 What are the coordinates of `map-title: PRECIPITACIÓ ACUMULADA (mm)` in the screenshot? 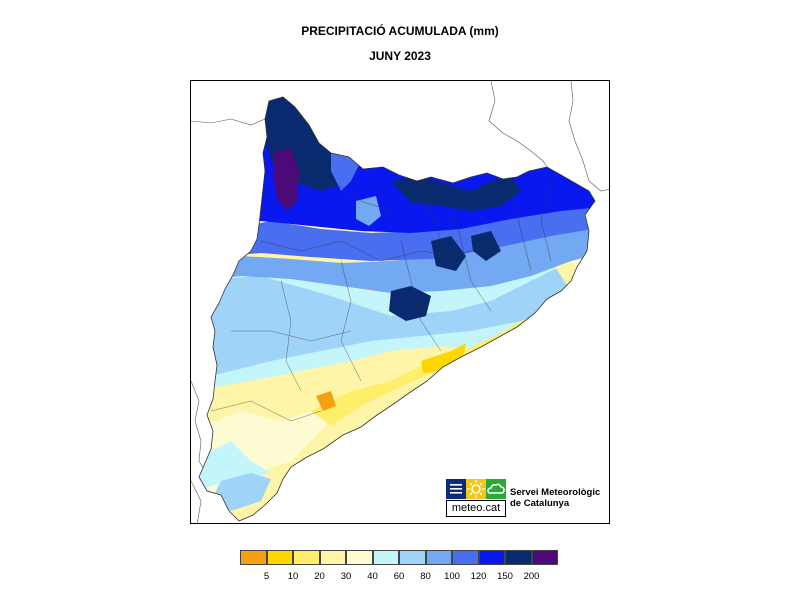 It's located at (400, 31).